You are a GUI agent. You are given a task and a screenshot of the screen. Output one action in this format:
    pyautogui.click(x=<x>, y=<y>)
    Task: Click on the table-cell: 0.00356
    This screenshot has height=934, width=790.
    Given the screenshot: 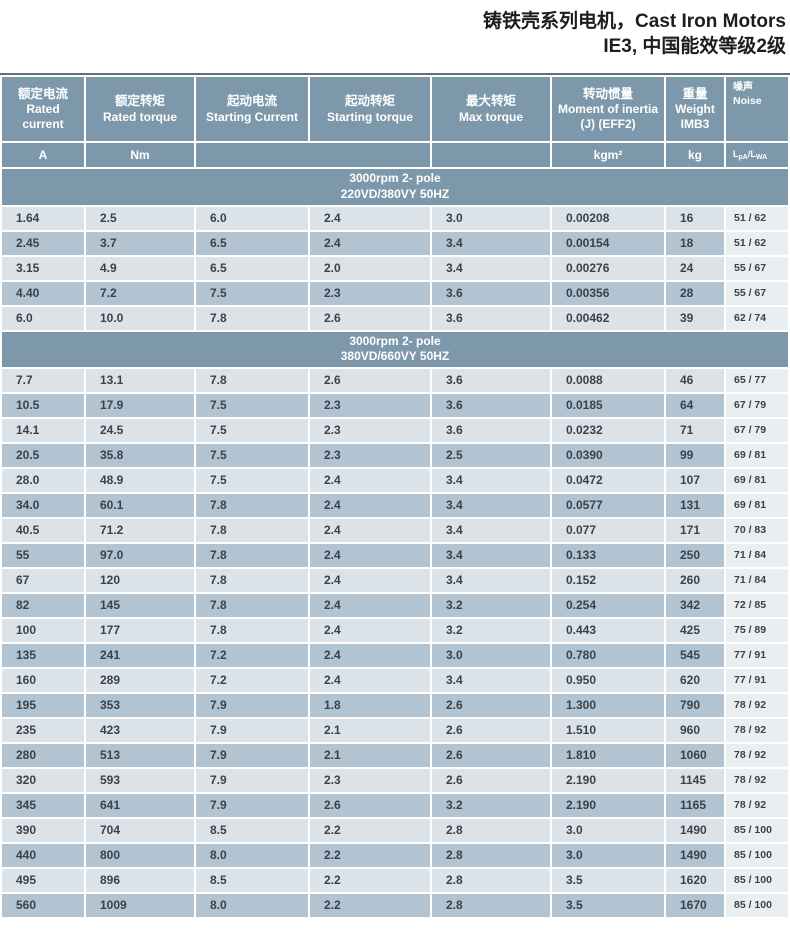 What is the action you would take?
    pyautogui.click(x=608, y=293)
    